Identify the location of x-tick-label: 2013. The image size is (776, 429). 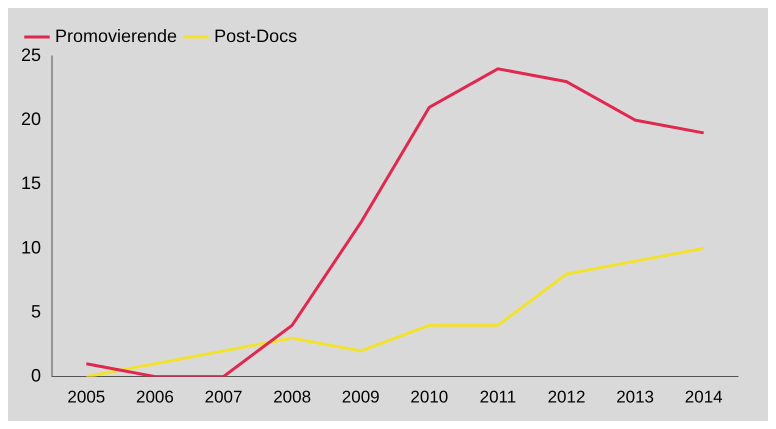
(635, 396).